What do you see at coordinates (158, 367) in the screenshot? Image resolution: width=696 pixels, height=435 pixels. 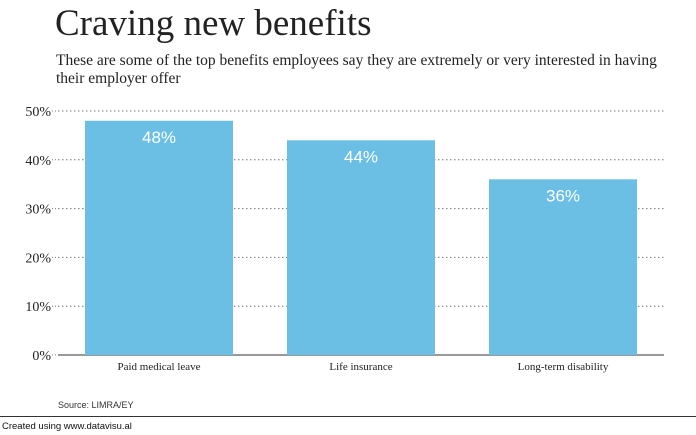 I see `x-category-label: Paid medical leave` at bounding box center [158, 367].